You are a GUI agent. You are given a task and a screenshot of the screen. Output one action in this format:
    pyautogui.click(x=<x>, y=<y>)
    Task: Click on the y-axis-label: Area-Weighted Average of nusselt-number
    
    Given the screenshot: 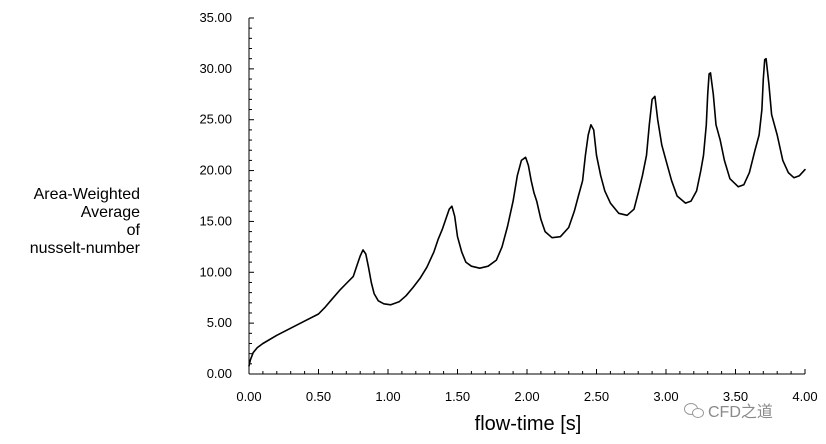 What is the action you would take?
    pyautogui.click(x=74, y=222)
    